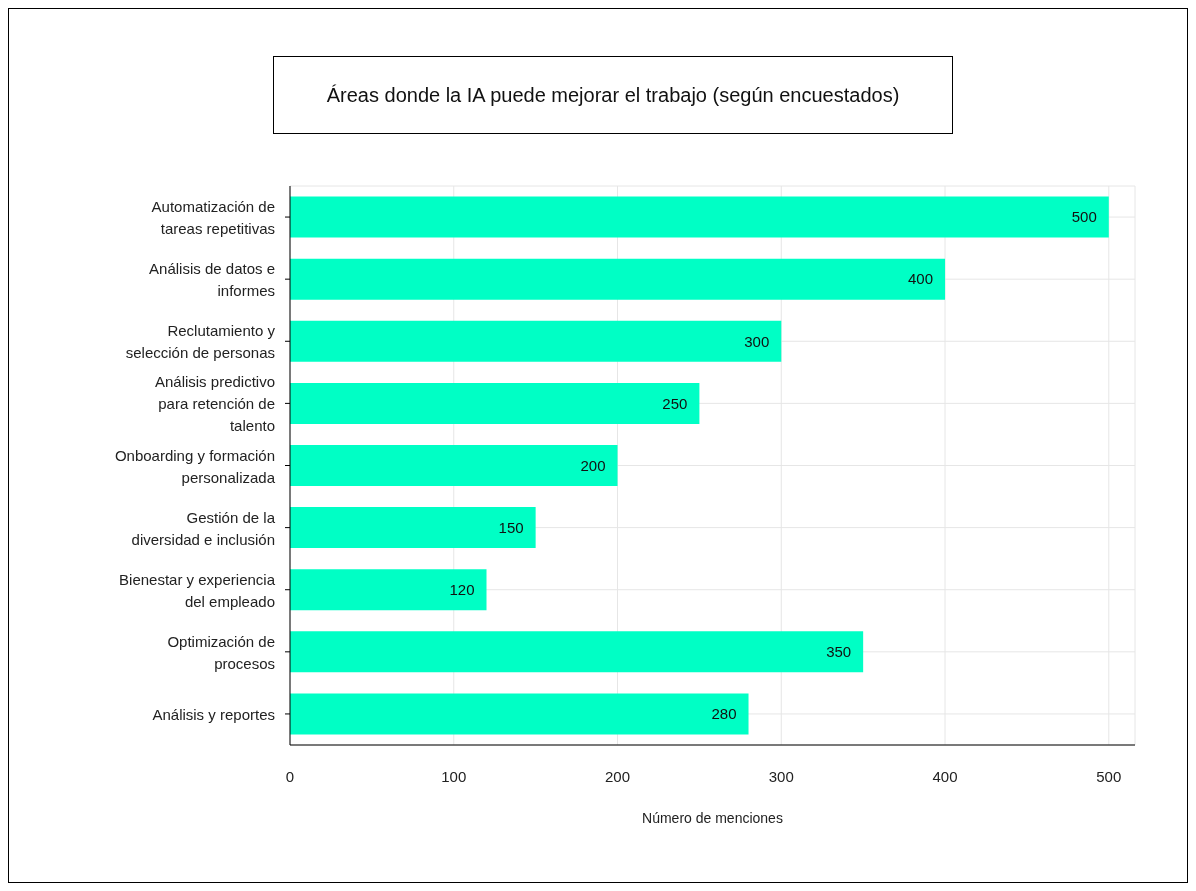  What do you see at coordinates (712, 818) in the screenshot?
I see `x-axis-title: Número de menciones` at bounding box center [712, 818].